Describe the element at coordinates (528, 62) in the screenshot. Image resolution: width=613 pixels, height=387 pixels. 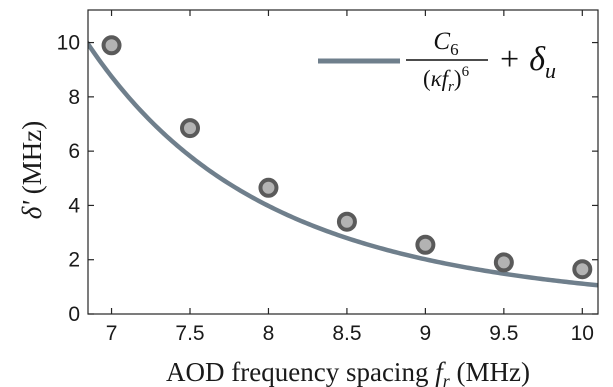
I see `legend-offset-term: + δu` at that location.